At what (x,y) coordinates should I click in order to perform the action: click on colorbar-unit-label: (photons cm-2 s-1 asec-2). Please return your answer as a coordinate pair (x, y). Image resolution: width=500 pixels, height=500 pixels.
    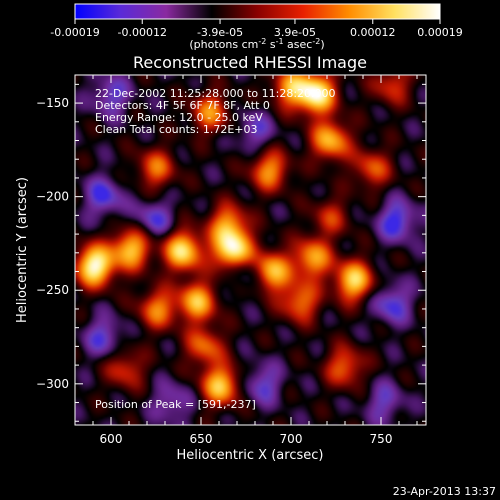
    Looking at the image, I should click on (256, 44).